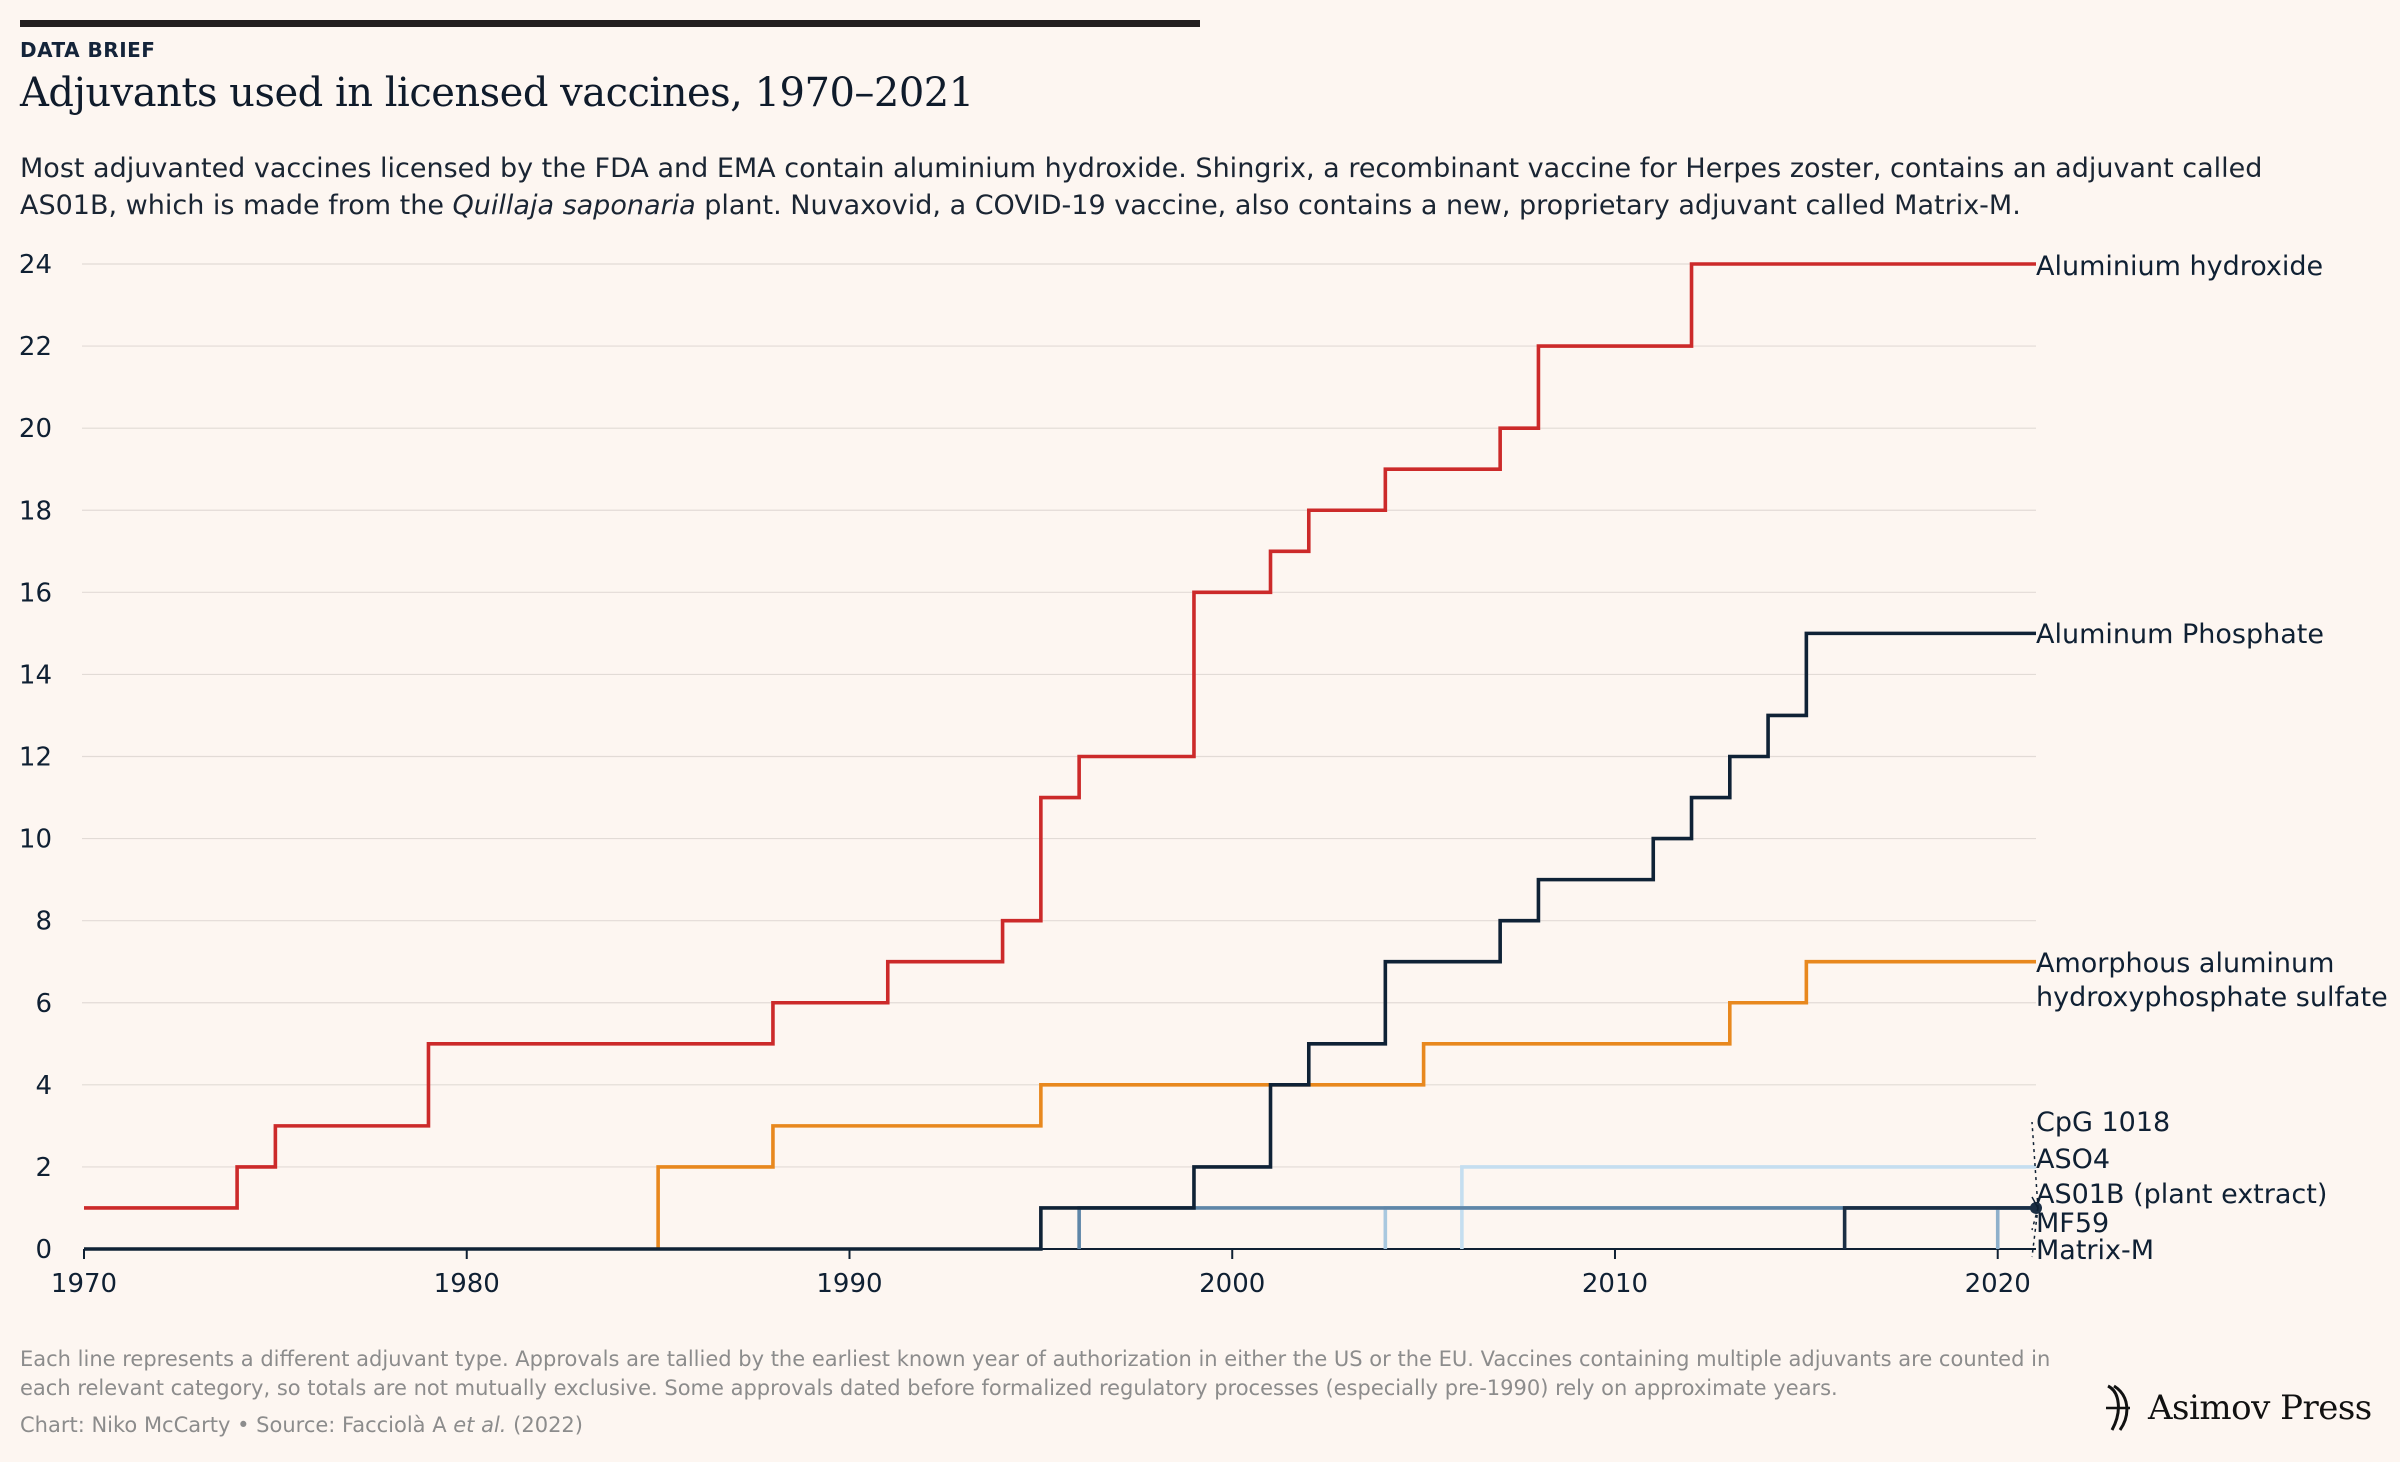 This screenshot has width=2400, height=1462. I want to click on y-tick-label: 6, so click(43, 1004).